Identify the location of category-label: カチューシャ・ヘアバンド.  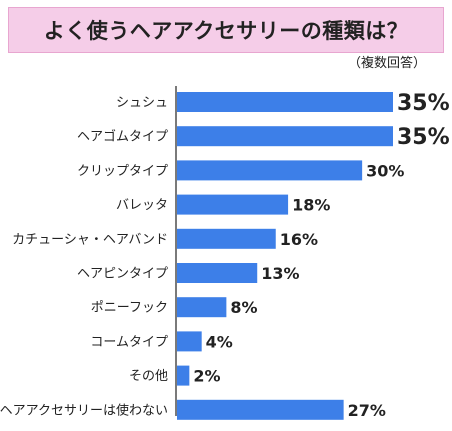
(90, 239).